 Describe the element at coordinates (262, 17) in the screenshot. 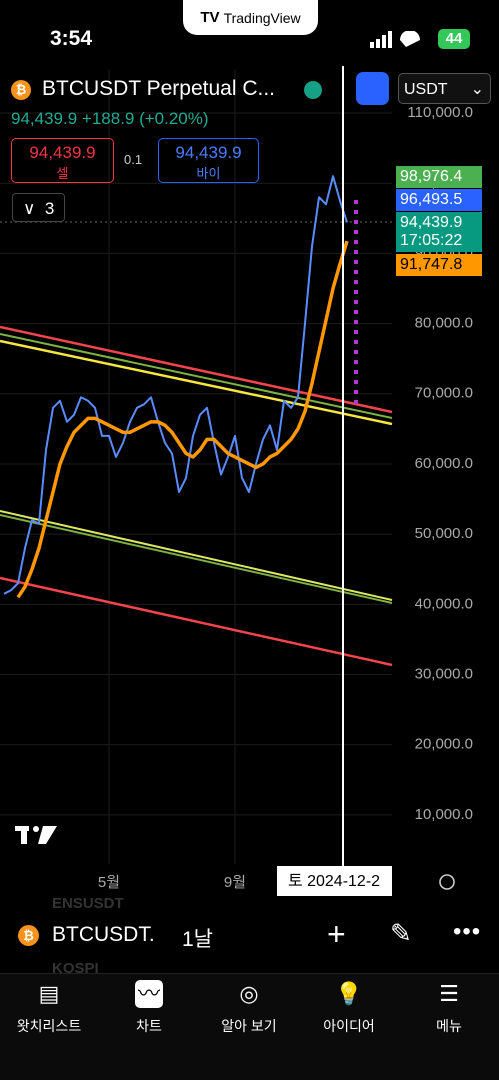

I see `app-name: TradingView` at that location.